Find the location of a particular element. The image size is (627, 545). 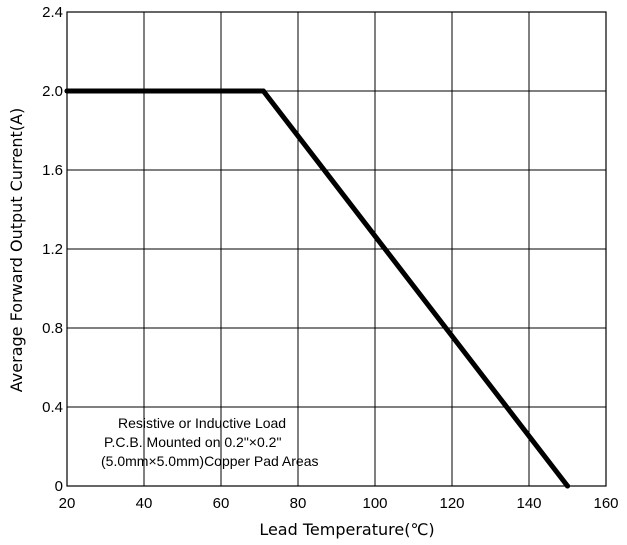

y-tick-label: 1.6 is located at coordinates (52, 170).